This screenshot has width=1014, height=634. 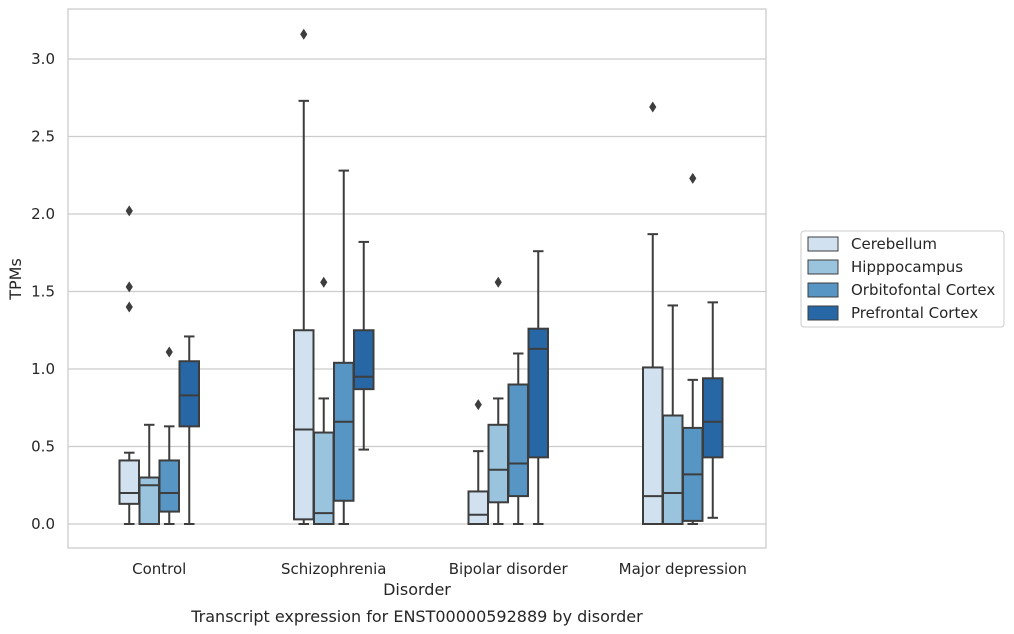 What do you see at coordinates (43, 447) in the screenshot?
I see `y-tick-label: 0.5` at bounding box center [43, 447].